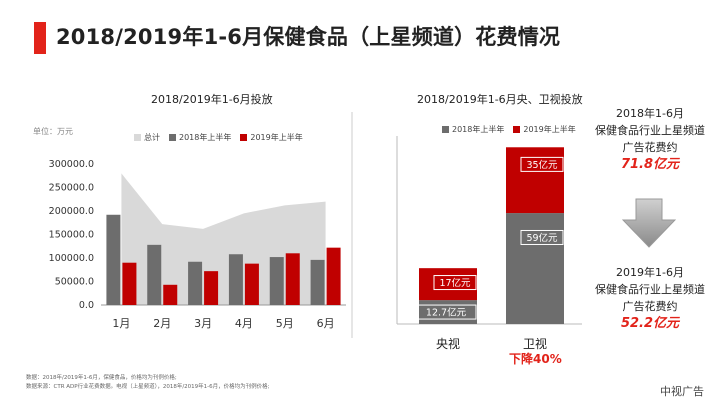 The width and height of the screenshot is (720, 405). Describe the element at coordinates (71, 188) in the screenshot. I see `y-tick-label: 250000.0` at that location.